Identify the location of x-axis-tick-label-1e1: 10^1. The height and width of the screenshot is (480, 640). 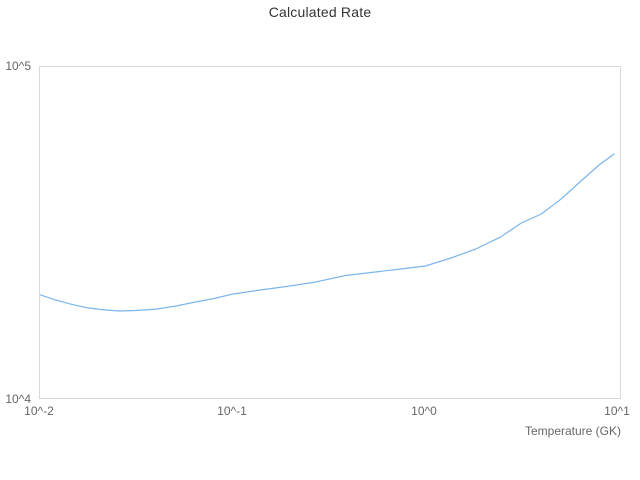
(617, 411).